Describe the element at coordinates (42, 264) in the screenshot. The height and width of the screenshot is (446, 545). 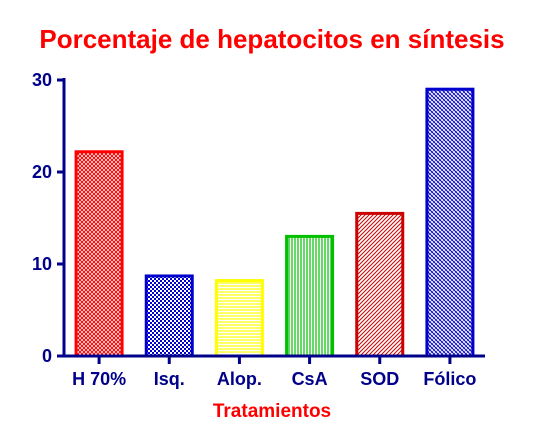
I see `y-tick-label-1: 10` at that location.